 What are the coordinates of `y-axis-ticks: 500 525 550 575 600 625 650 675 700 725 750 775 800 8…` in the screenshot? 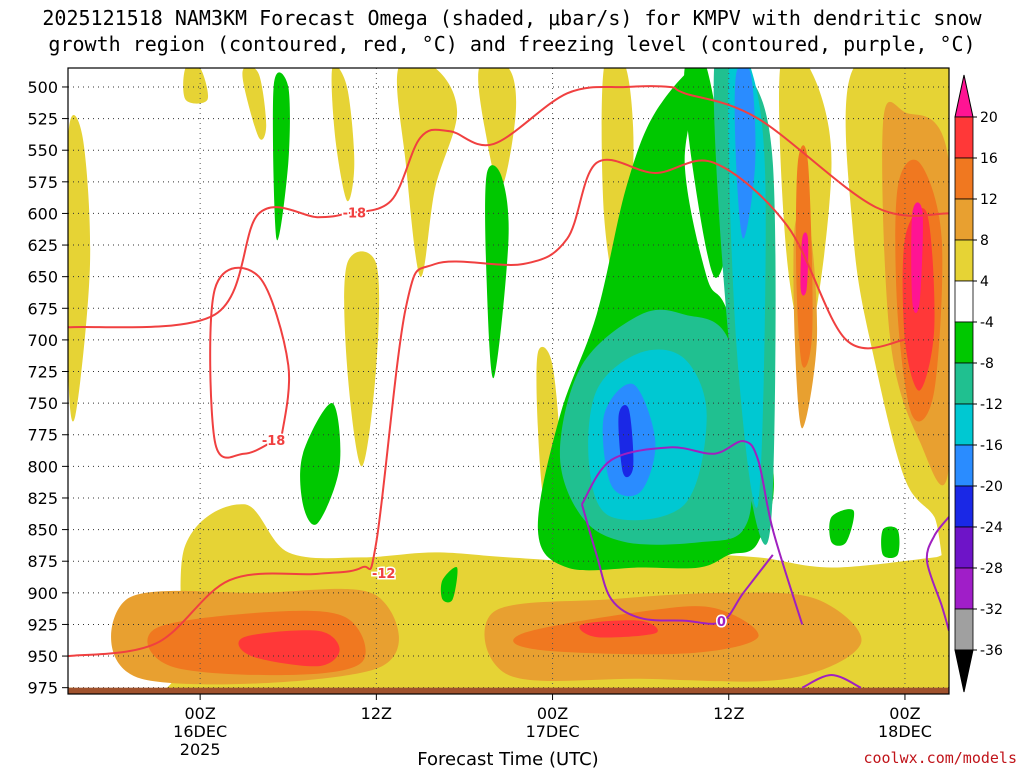 It's located at (47, 388).